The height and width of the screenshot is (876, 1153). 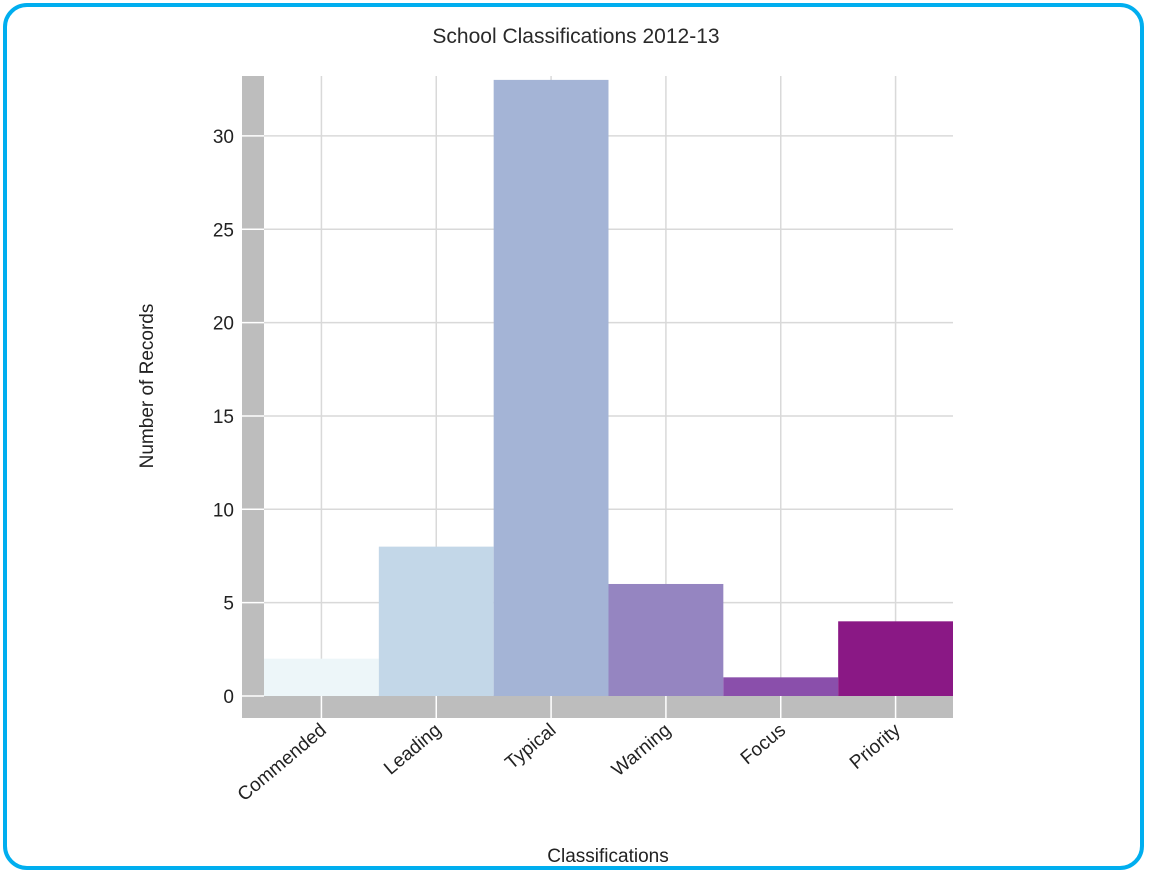 I want to click on chart-title: School Classifications 2012-13, so click(x=575, y=36).